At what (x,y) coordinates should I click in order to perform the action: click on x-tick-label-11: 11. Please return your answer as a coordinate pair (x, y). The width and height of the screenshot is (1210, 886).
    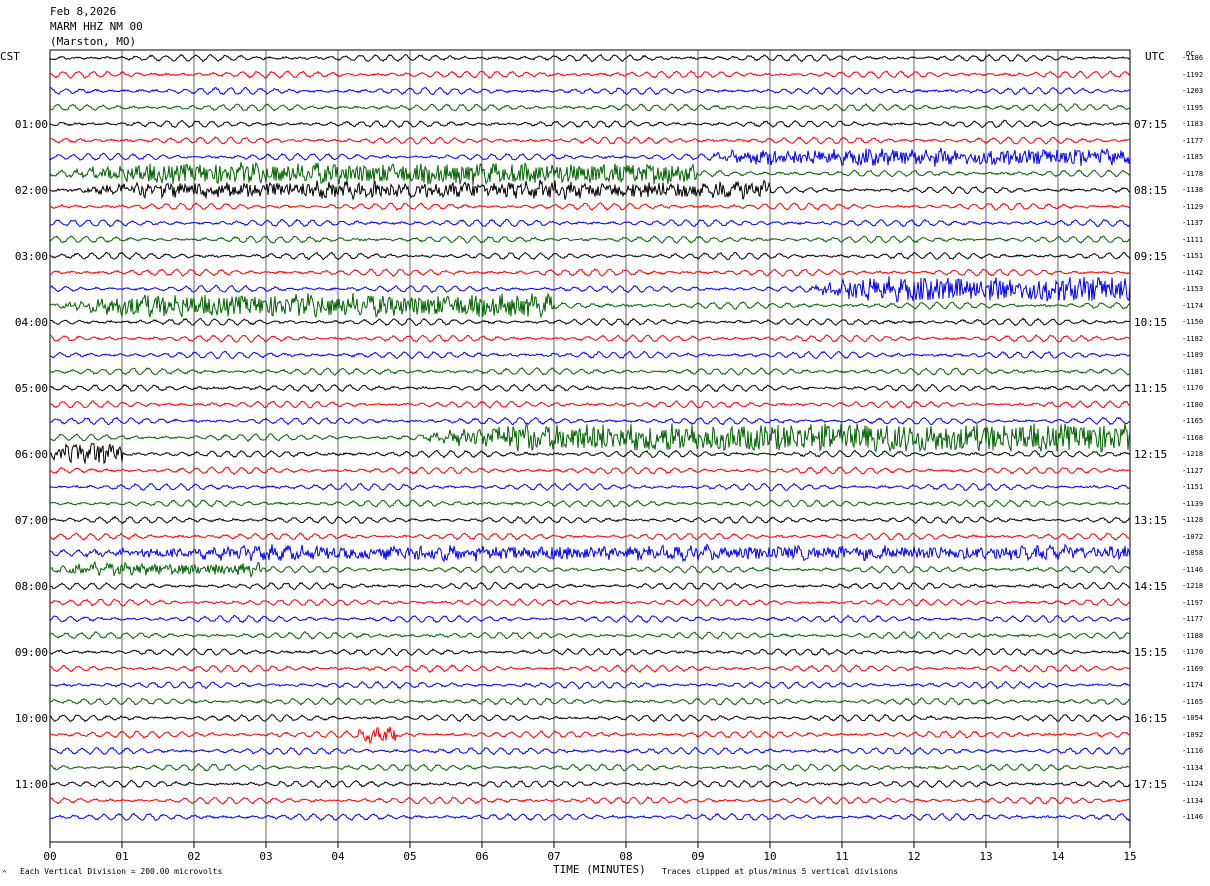
    Looking at the image, I should click on (842, 856).